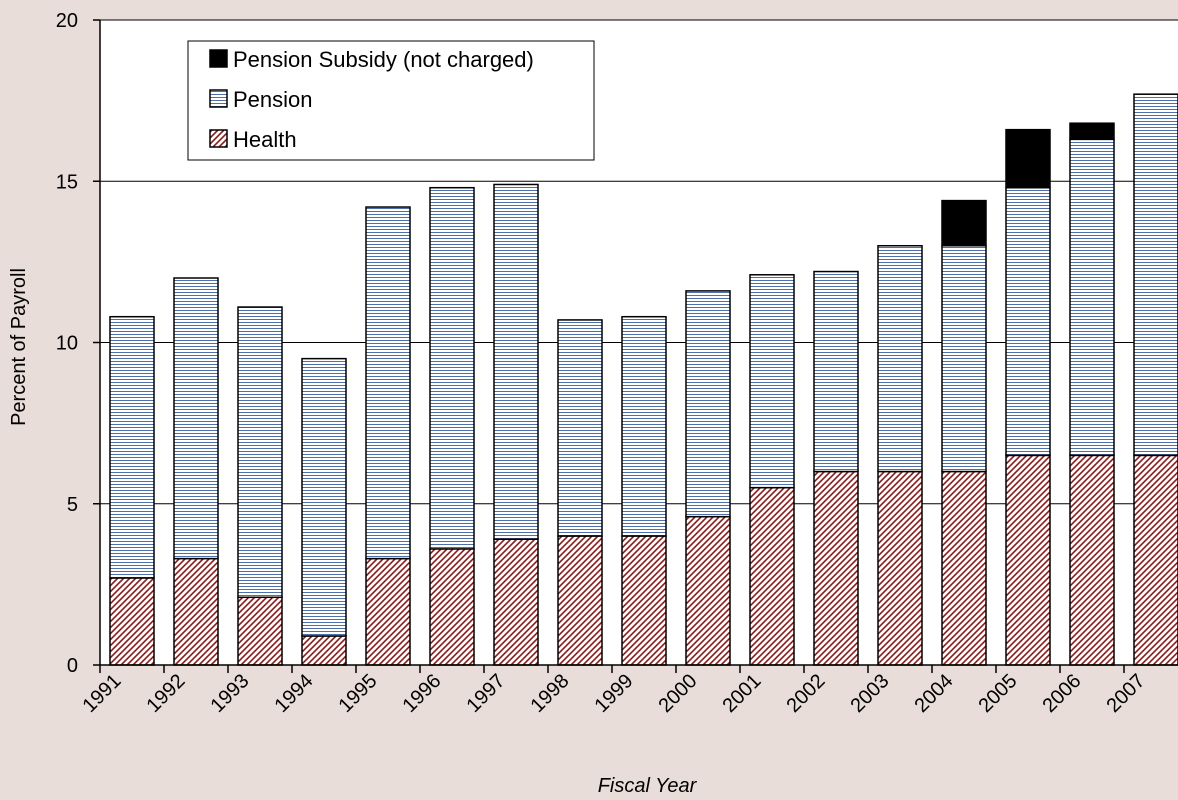 The image size is (1178, 800). Describe the element at coordinates (294, 693) in the screenshot. I see `x-tick-label: 1994` at that location.